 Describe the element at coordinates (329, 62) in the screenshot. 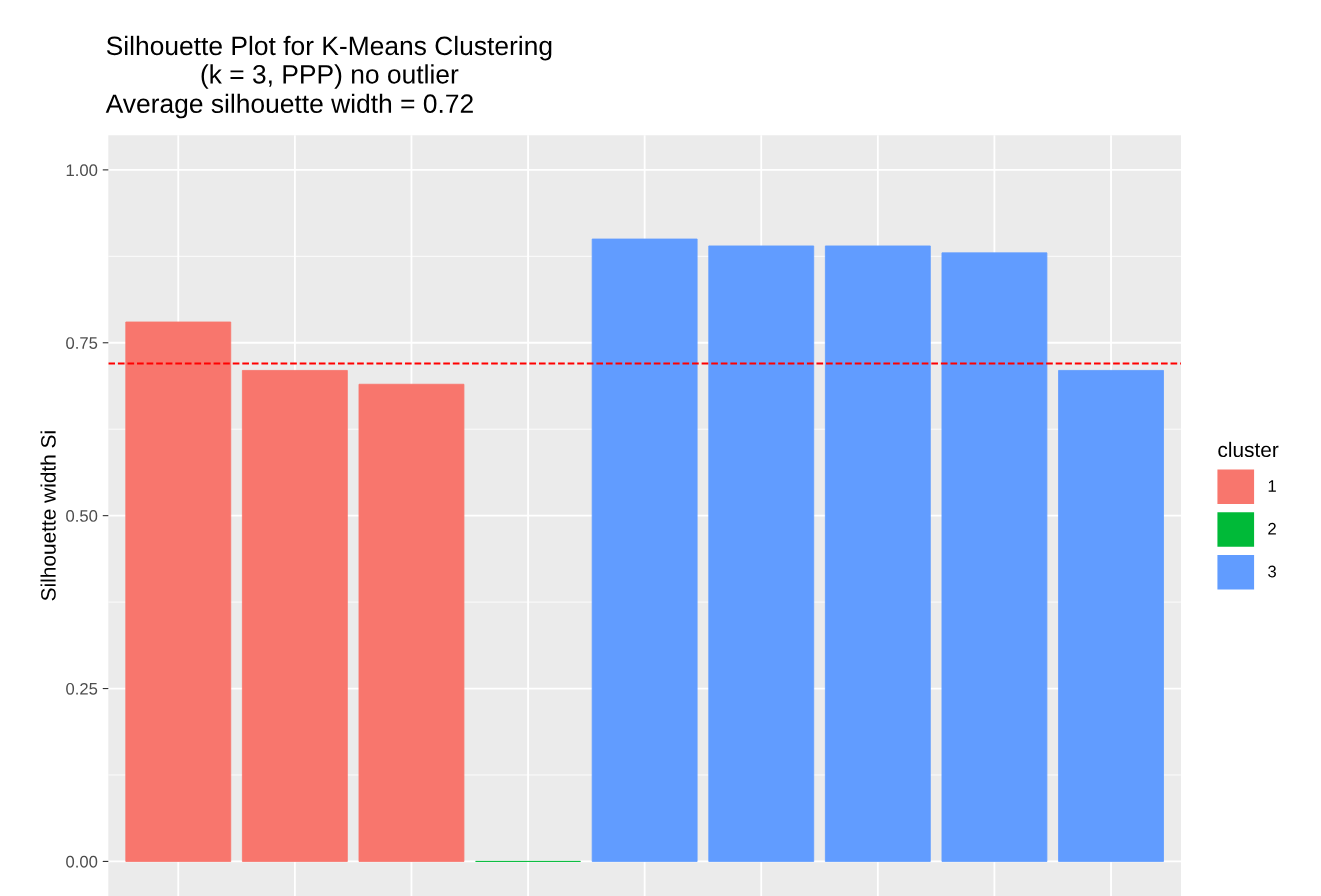

I see `chart-title: Silhouette Plot for K-Means Clustering (k = 3, PPP) no outlier` at that location.